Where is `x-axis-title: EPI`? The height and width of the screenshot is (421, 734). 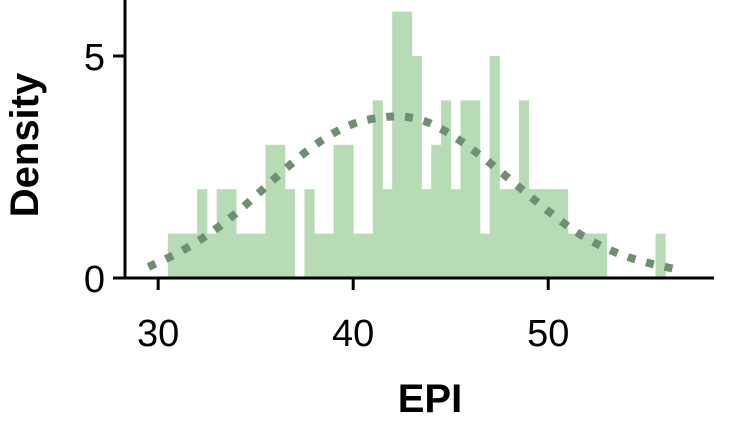 x-axis-title: EPI is located at coordinates (430, 399).